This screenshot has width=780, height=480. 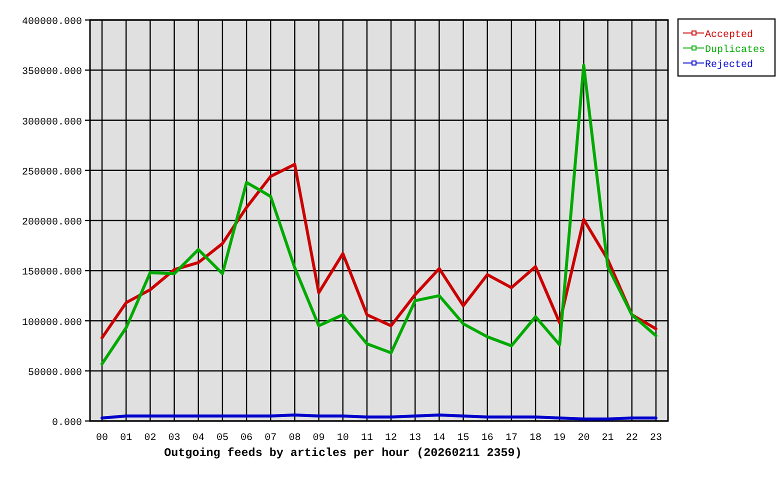 I want to click on x-tick-label: 11, so click(x=366, y=438).